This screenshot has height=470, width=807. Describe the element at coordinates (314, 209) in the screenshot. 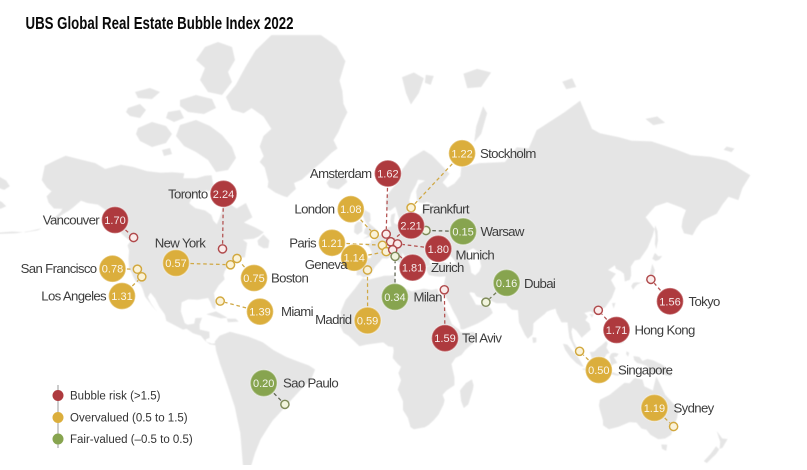

I see `svg-text: London` at that location.